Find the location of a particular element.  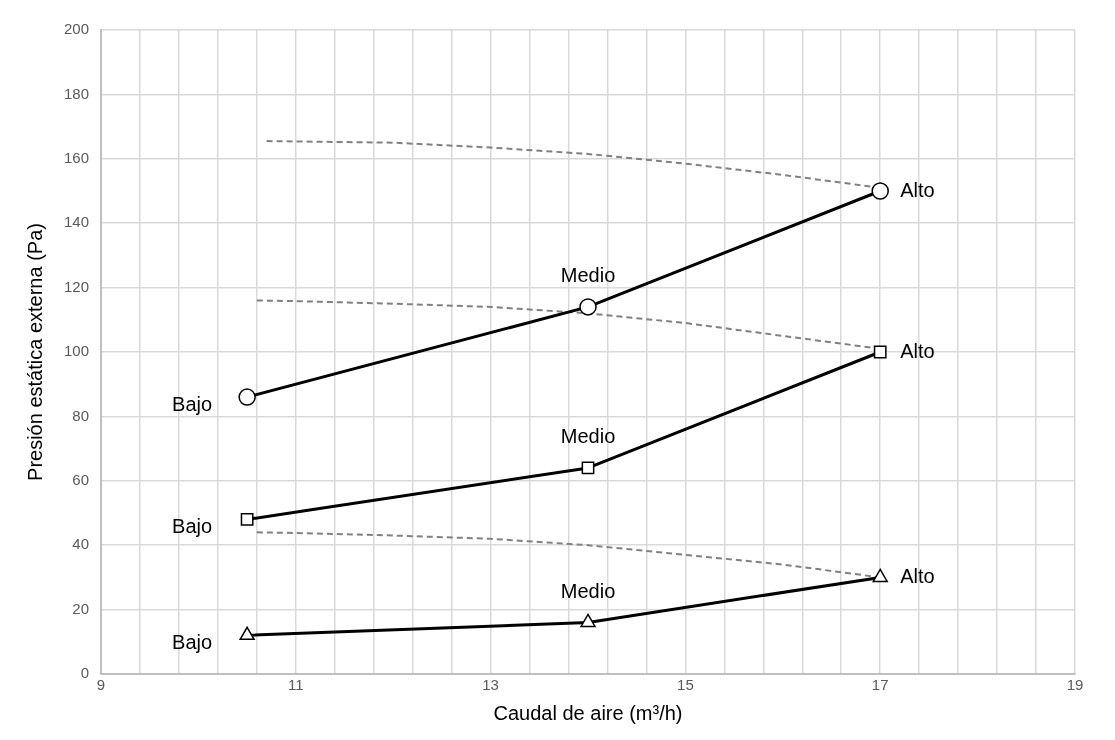

x-tick-label: 13 is located at coordinates (490, 685).